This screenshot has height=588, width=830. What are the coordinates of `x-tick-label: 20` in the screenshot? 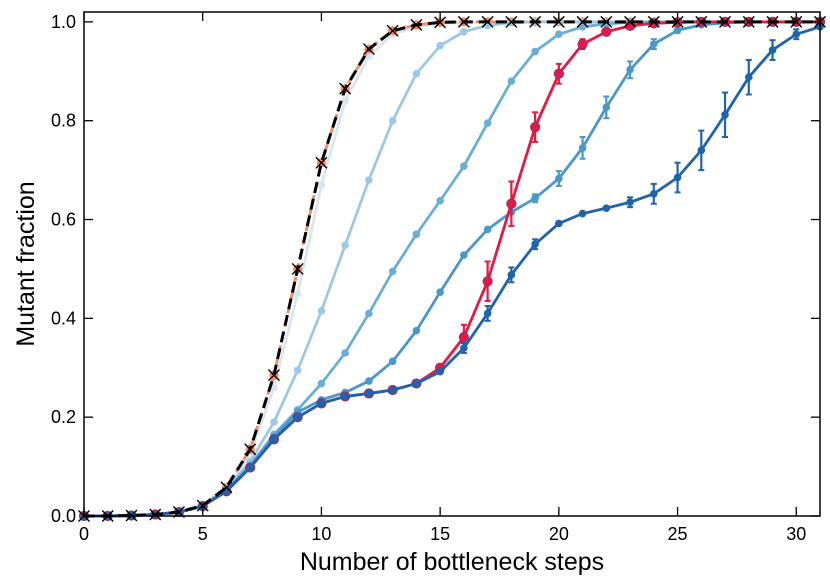 It's located at (559, 534).